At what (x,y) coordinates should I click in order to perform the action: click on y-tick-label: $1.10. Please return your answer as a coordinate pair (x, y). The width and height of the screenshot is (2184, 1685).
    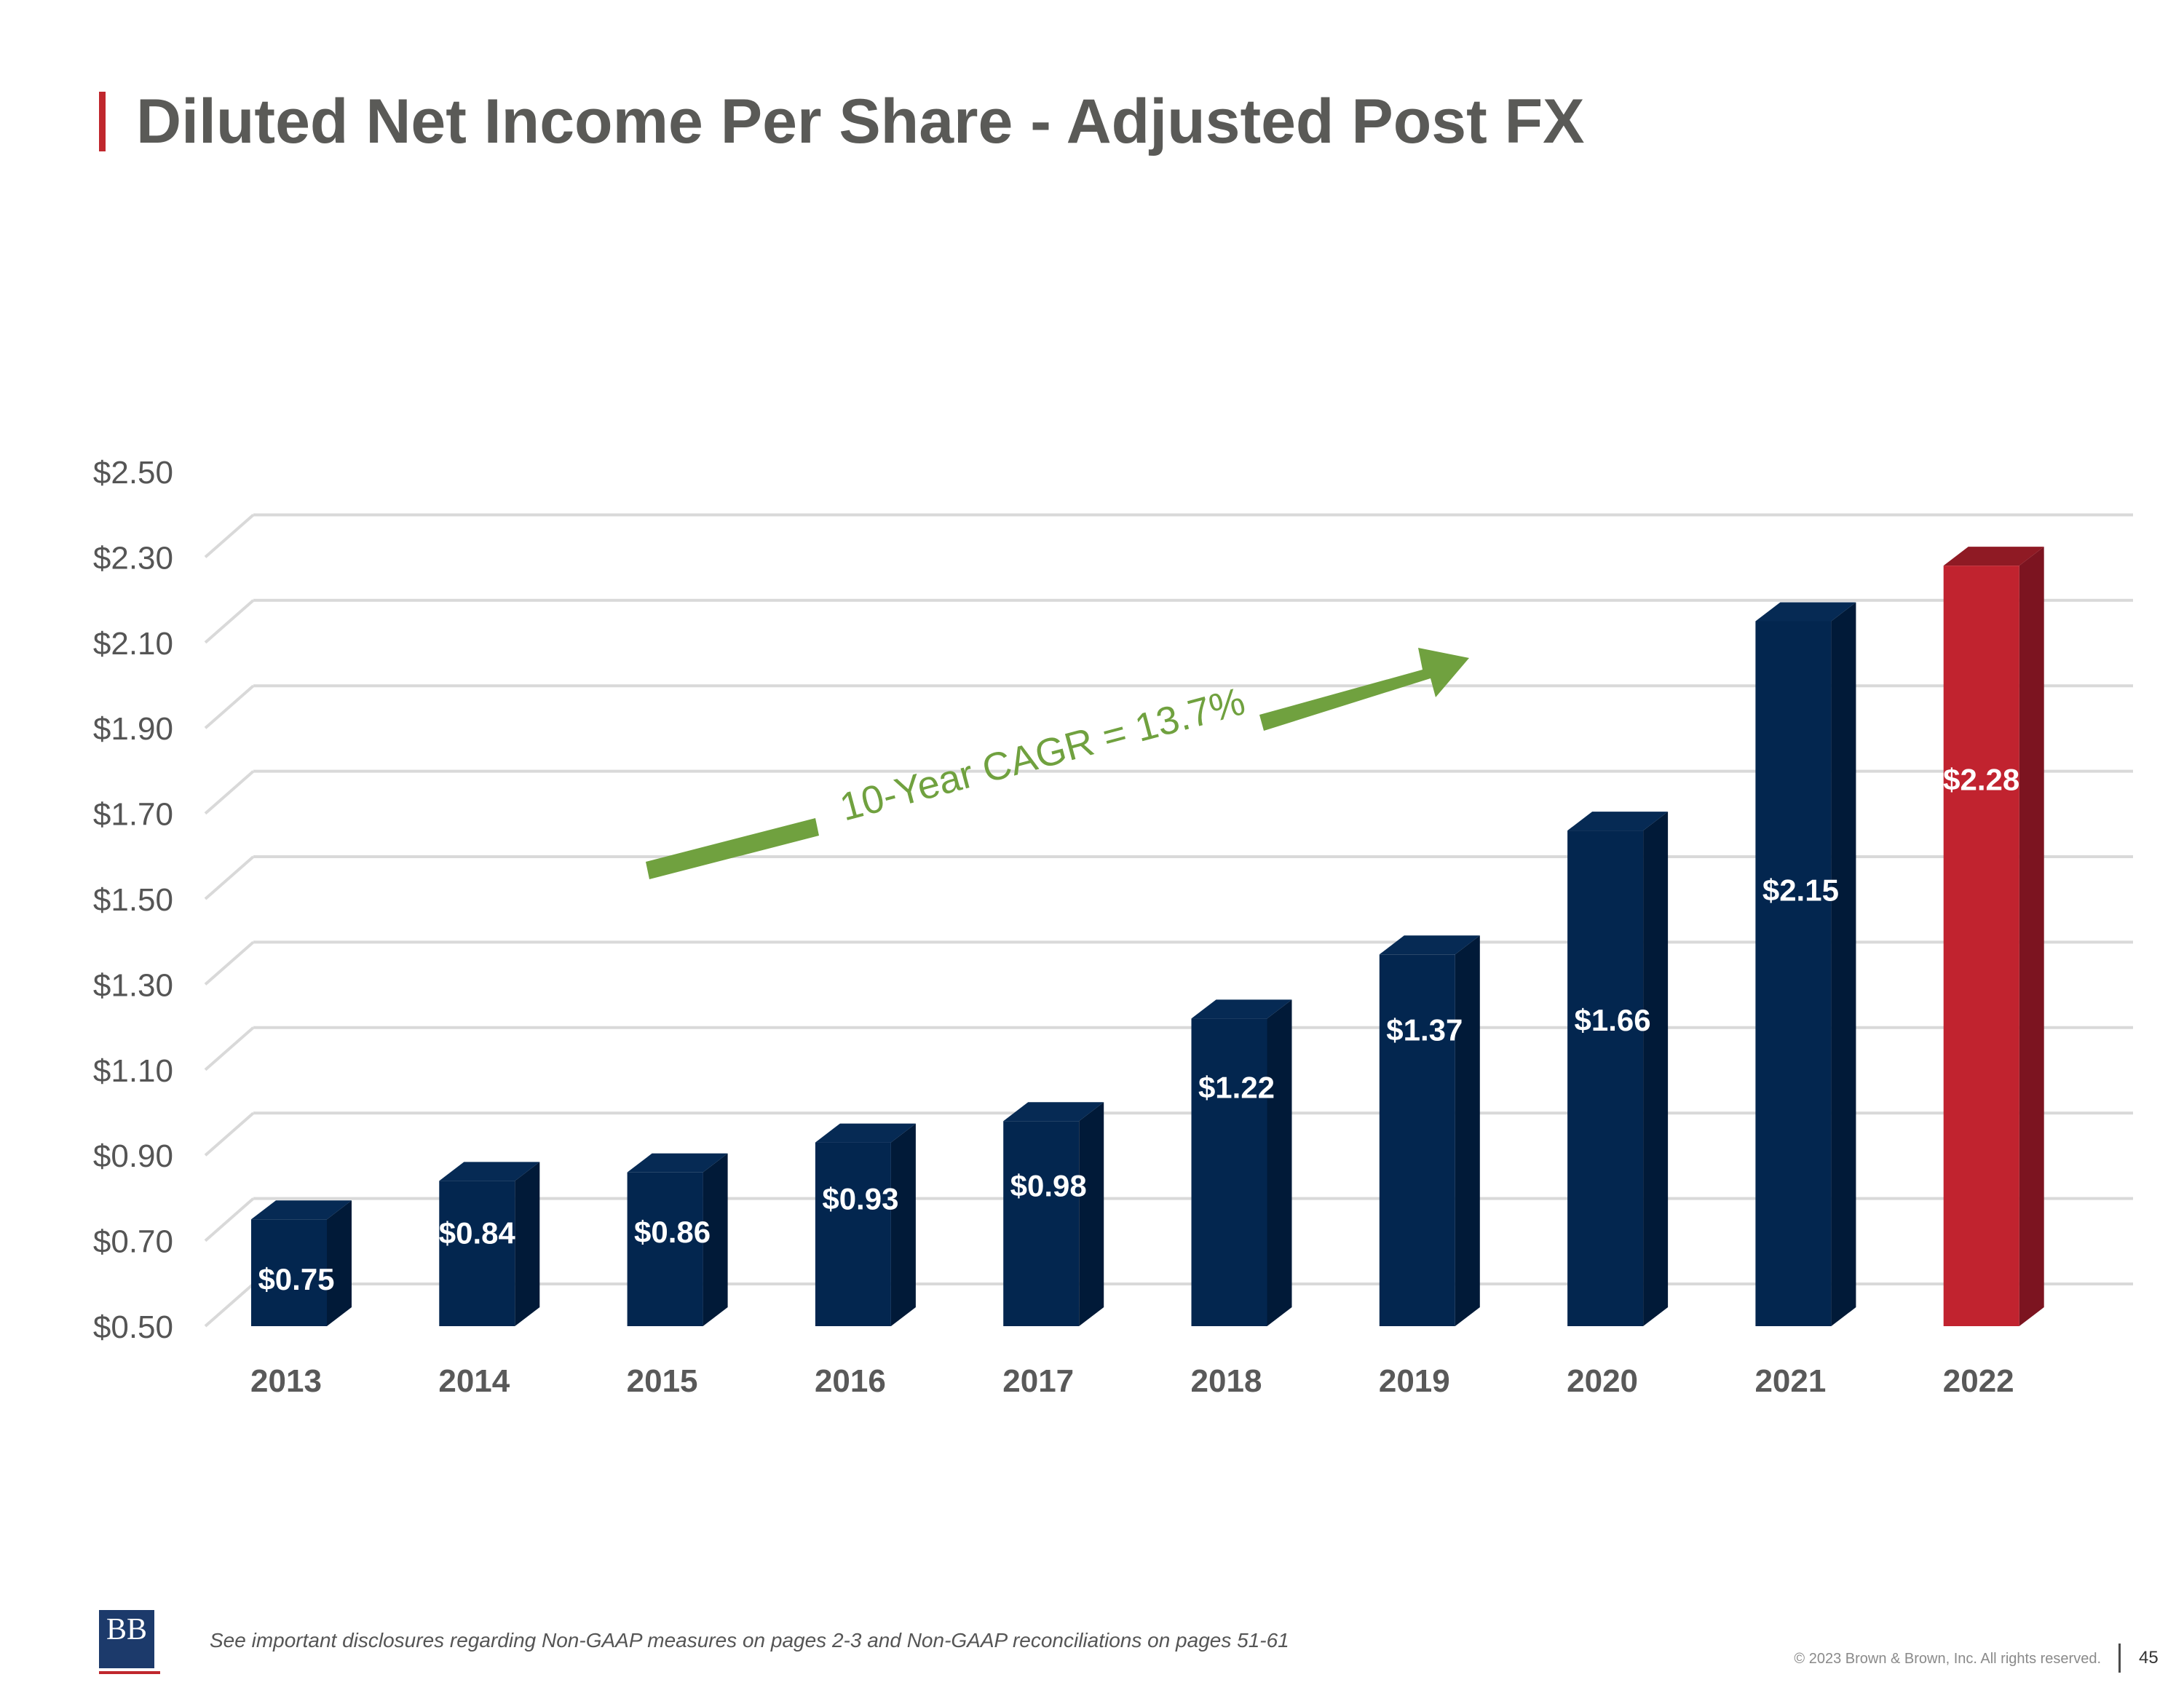
    Looking at the image, I should click on (133, 1071).